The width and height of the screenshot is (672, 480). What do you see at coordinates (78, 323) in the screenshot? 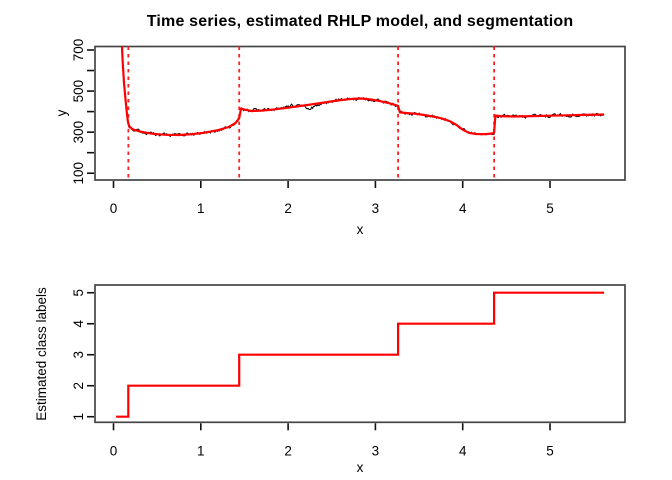
I see `y-tick-label: 4` at bounding box center [78, 323].